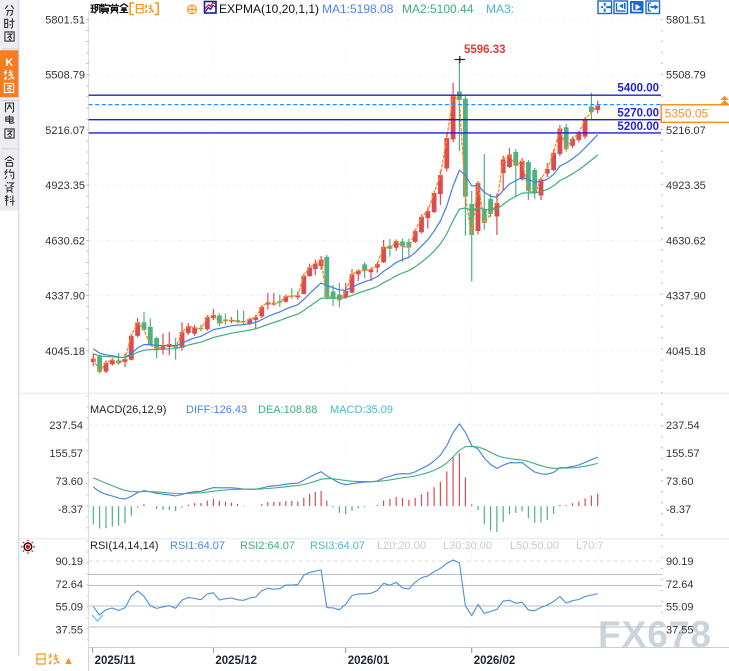  Describe the element at coordinates (337, 546) in the screenshot. I see `svg-text: RSI3:64.07` at that location.